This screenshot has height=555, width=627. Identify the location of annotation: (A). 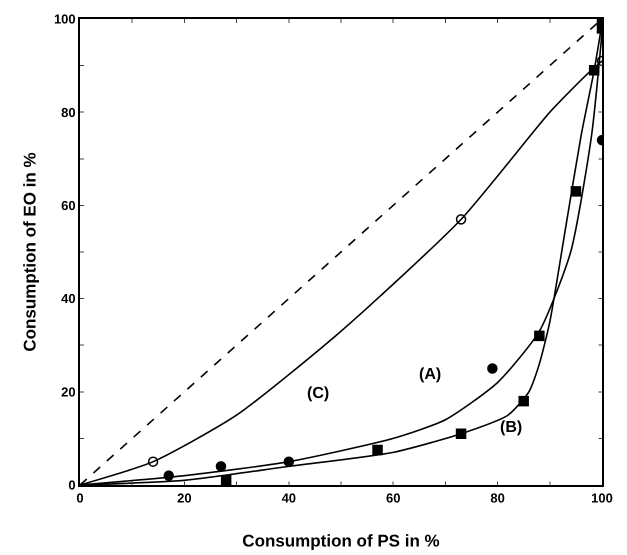
(430, 374).